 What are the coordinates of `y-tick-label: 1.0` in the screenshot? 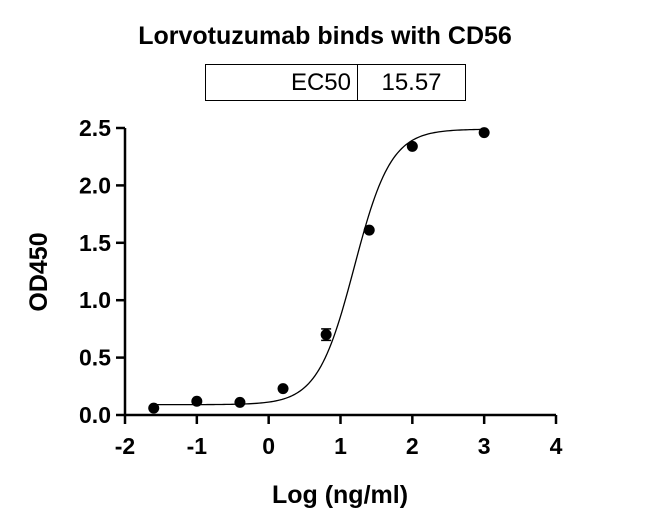 It's located at (95, 300).